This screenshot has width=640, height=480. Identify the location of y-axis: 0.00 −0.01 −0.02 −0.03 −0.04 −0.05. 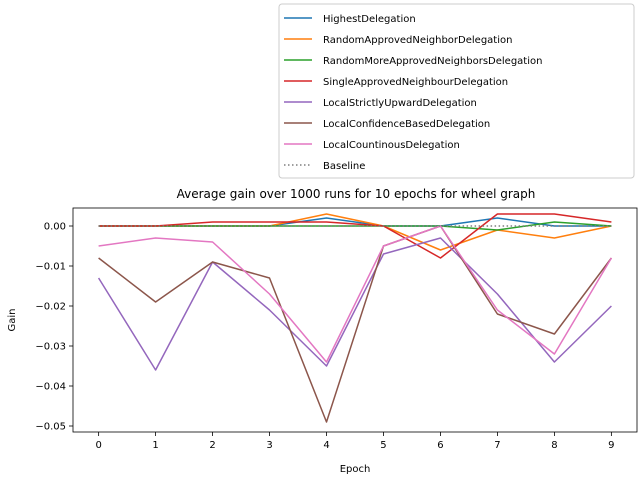
(54, 327).